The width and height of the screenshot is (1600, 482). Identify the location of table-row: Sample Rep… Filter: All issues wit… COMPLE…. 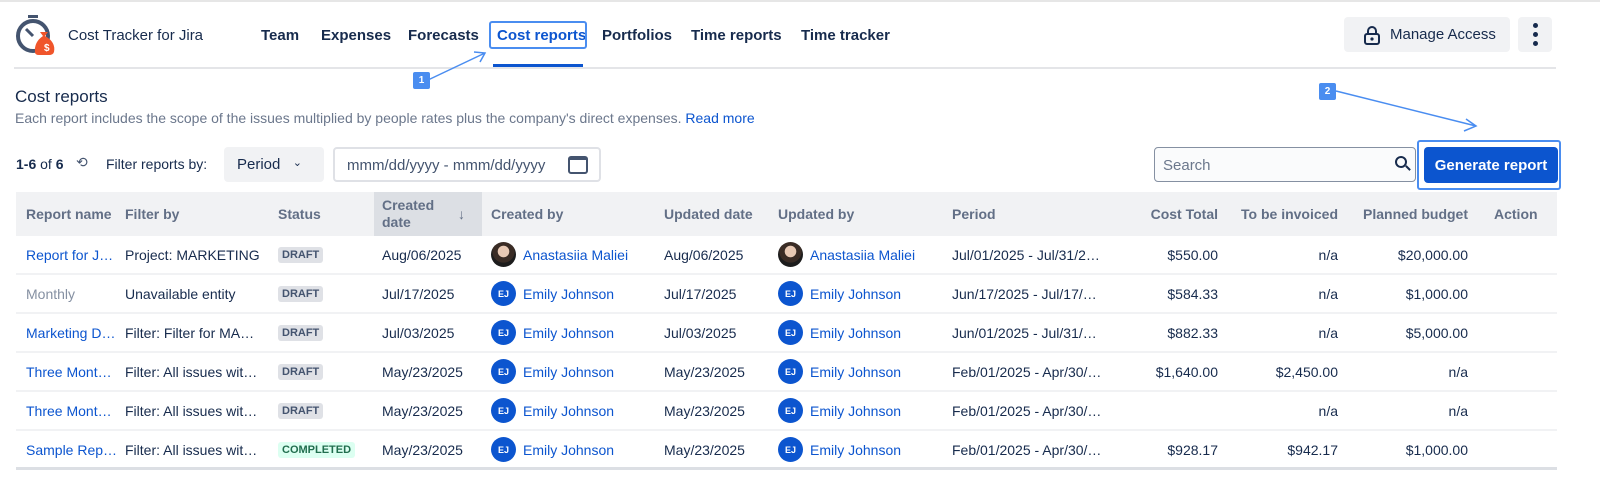
(786, 450).